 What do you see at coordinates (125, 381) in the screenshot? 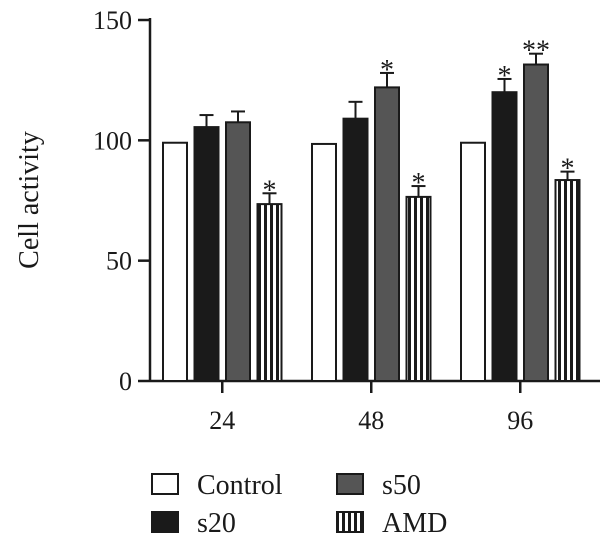
I see `y-tick-label: 0` at bounding box center [125, 381].